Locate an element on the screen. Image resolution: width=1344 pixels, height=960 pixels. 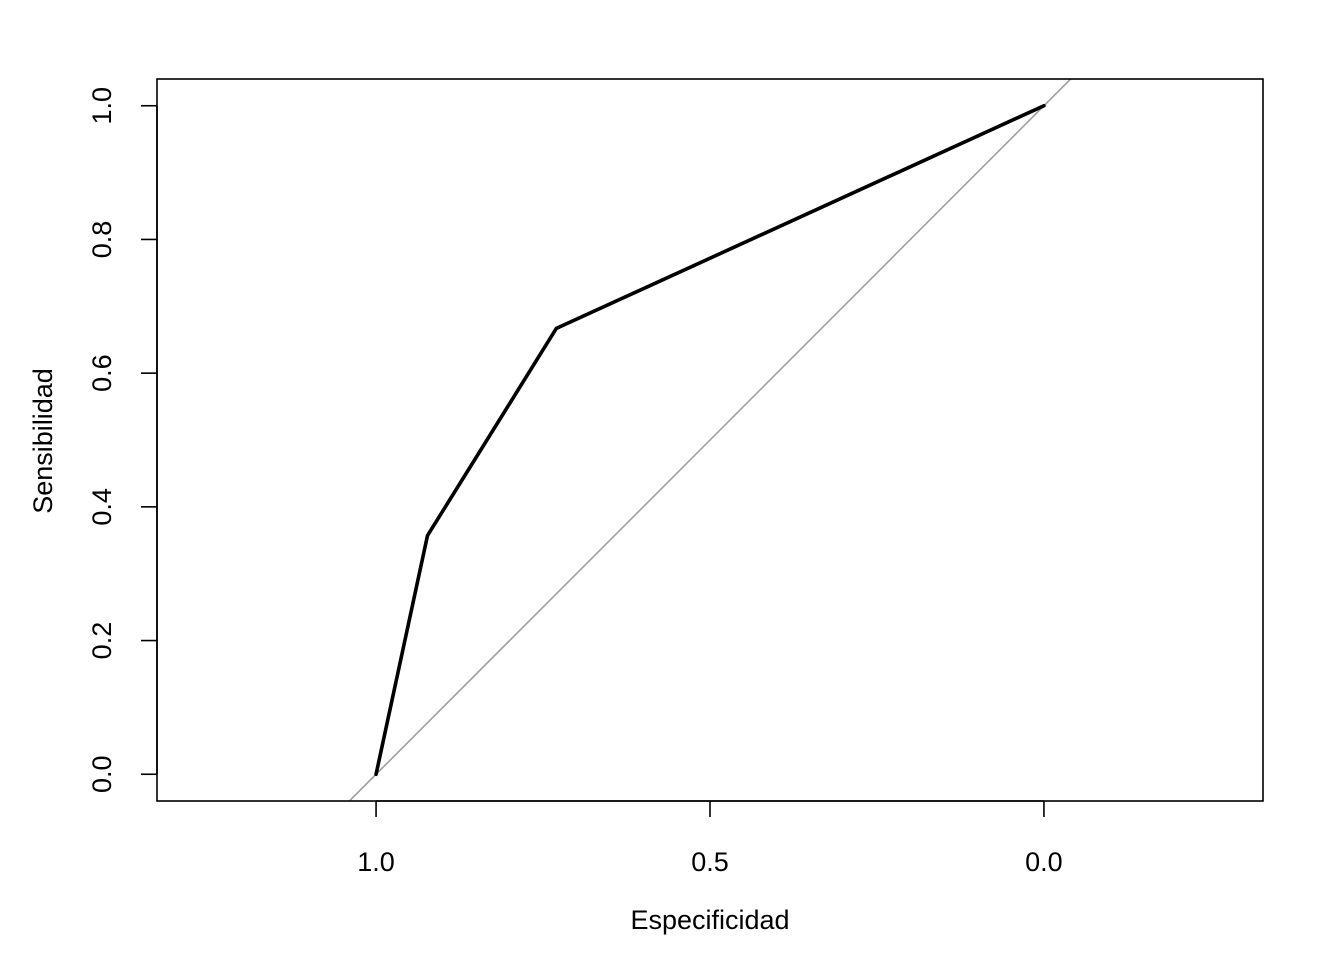
y-tick-label: 1.0 is located at coordinates (102, 106).